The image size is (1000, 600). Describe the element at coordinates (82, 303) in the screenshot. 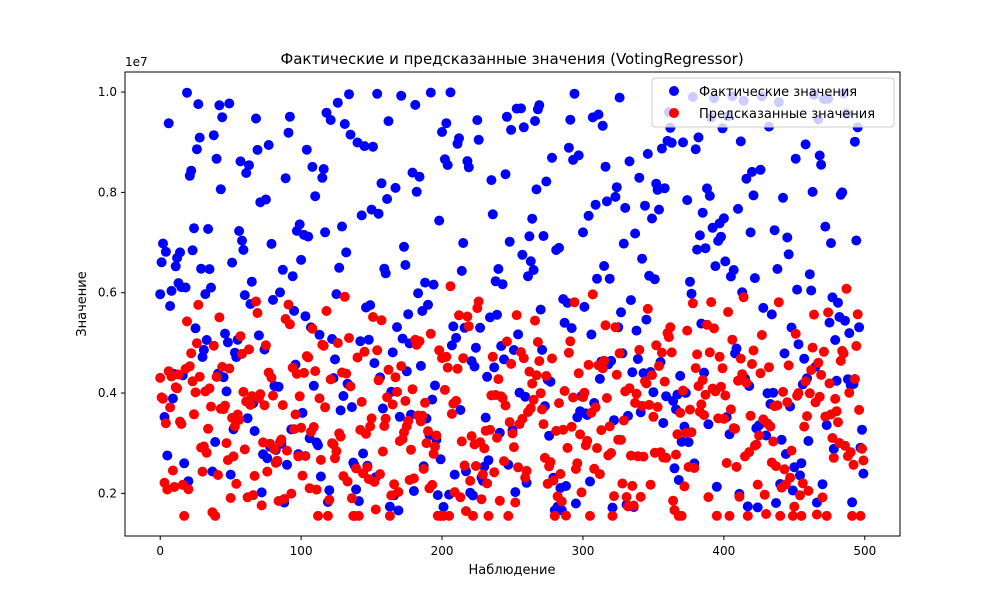

I see `y-axis-title: Значение` at that location.